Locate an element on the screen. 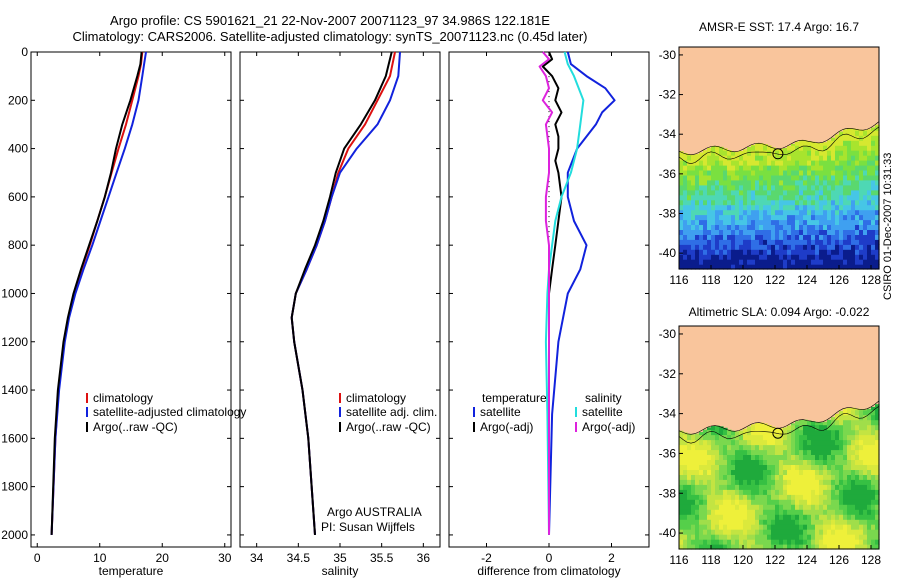  x-axis-label: difference from climatology is located at coordinates (548, 571).